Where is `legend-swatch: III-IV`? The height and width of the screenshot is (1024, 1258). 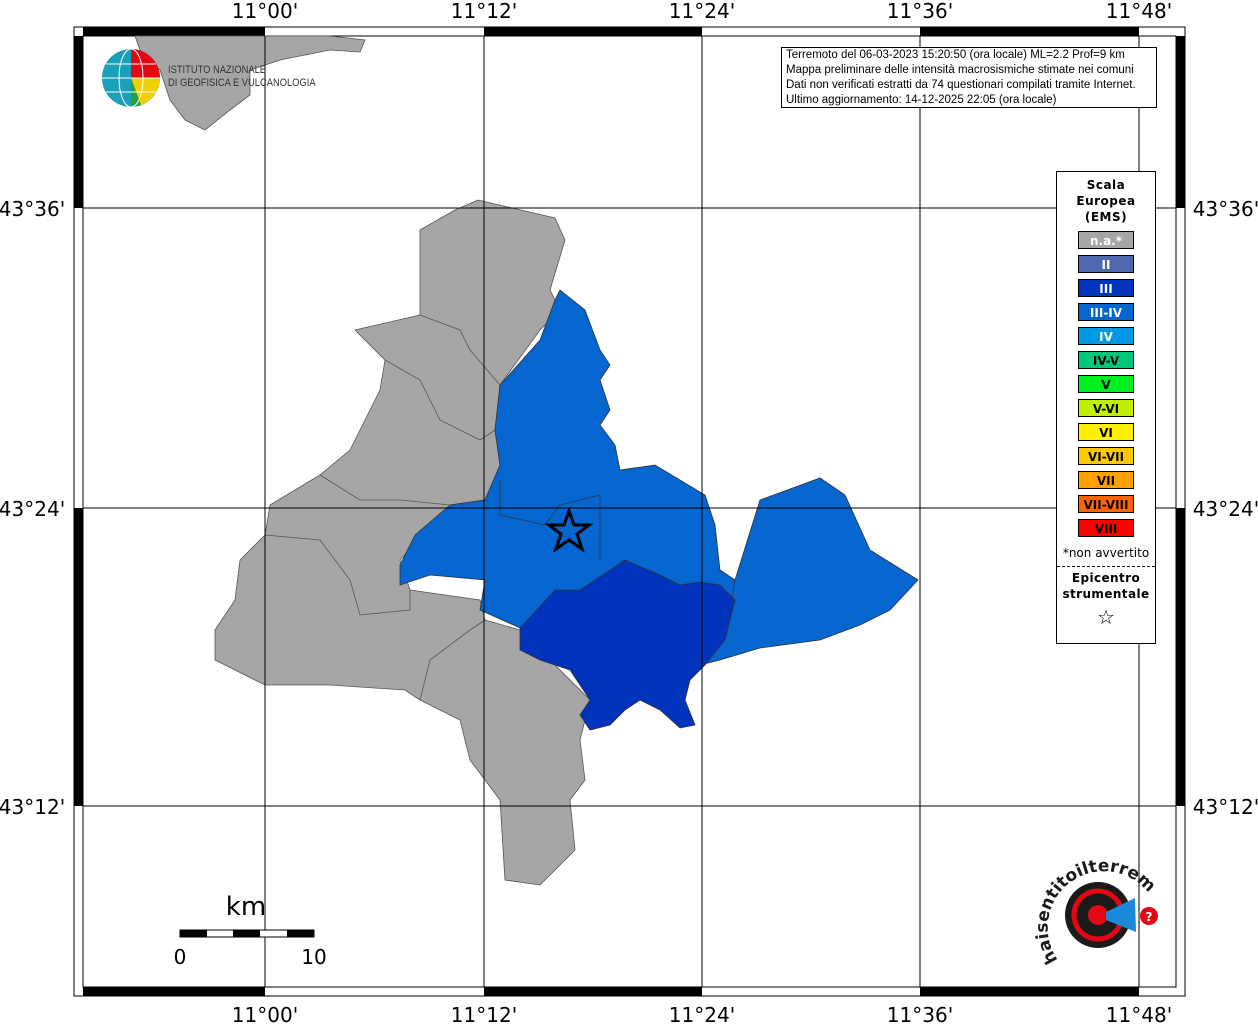 legend-swatch: III-IV is located at coordinates (1106, 312).